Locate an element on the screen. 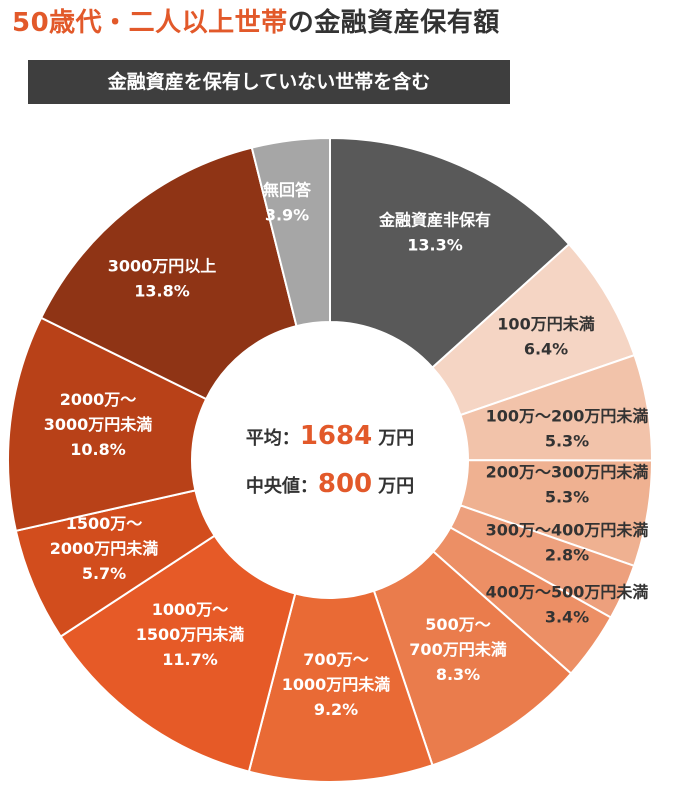  slice-value-text: 10.8% is located at coordinates (98, 449).